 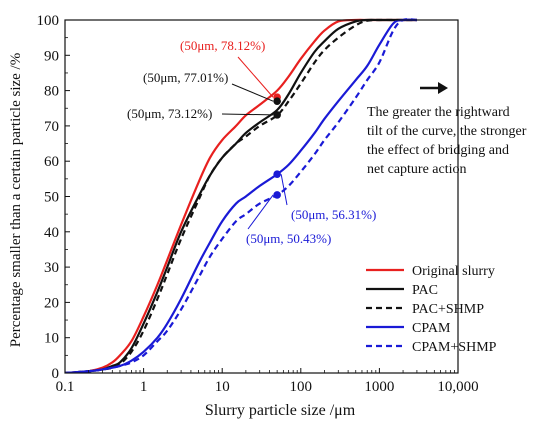 I want to click on y-tick-label: 0, so click(x=56, y=374).